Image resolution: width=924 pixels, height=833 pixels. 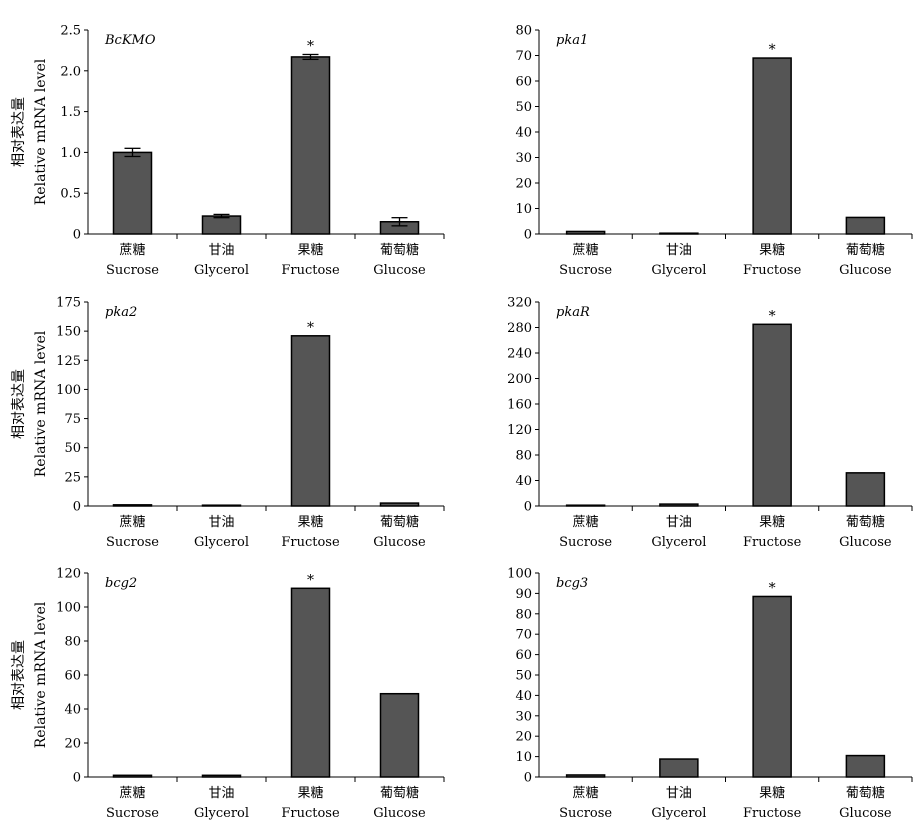 What do you see at coordinates (523, 107) in the screenshot?
I see `chart-2-y-tick-label: 50` at bounding box center [523, 107].